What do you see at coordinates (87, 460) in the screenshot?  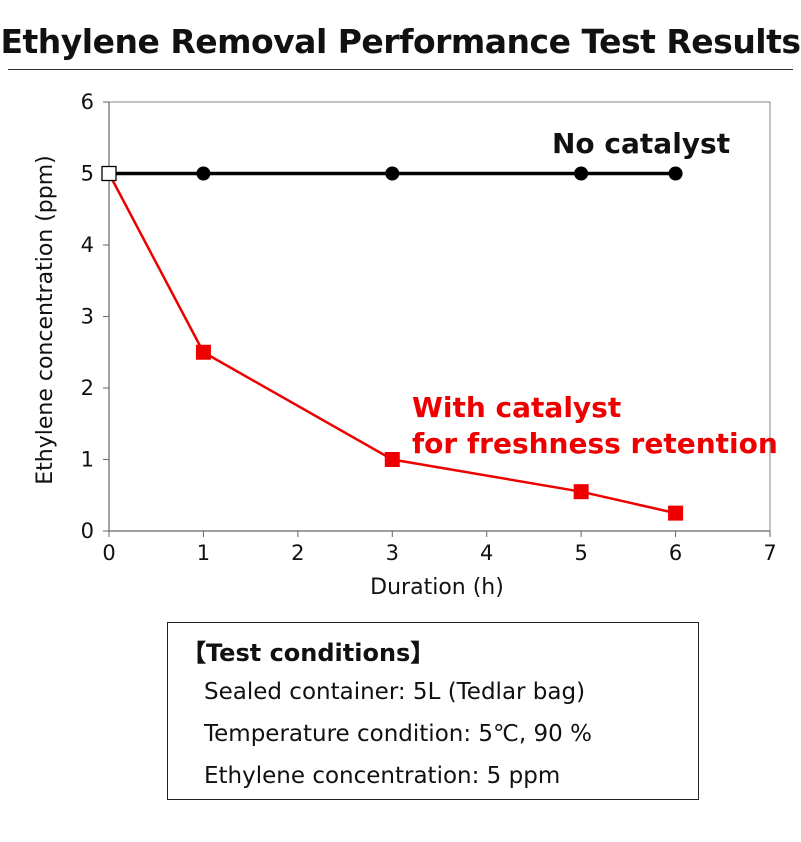 I see `y-tick-label: 1` at bounding box center [87, 460].